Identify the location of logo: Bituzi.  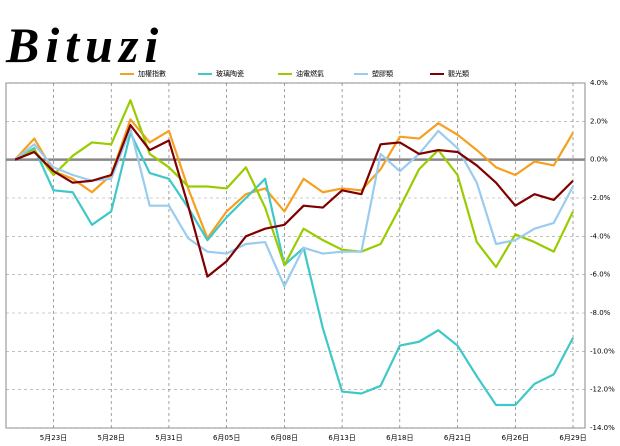
(84, 45).